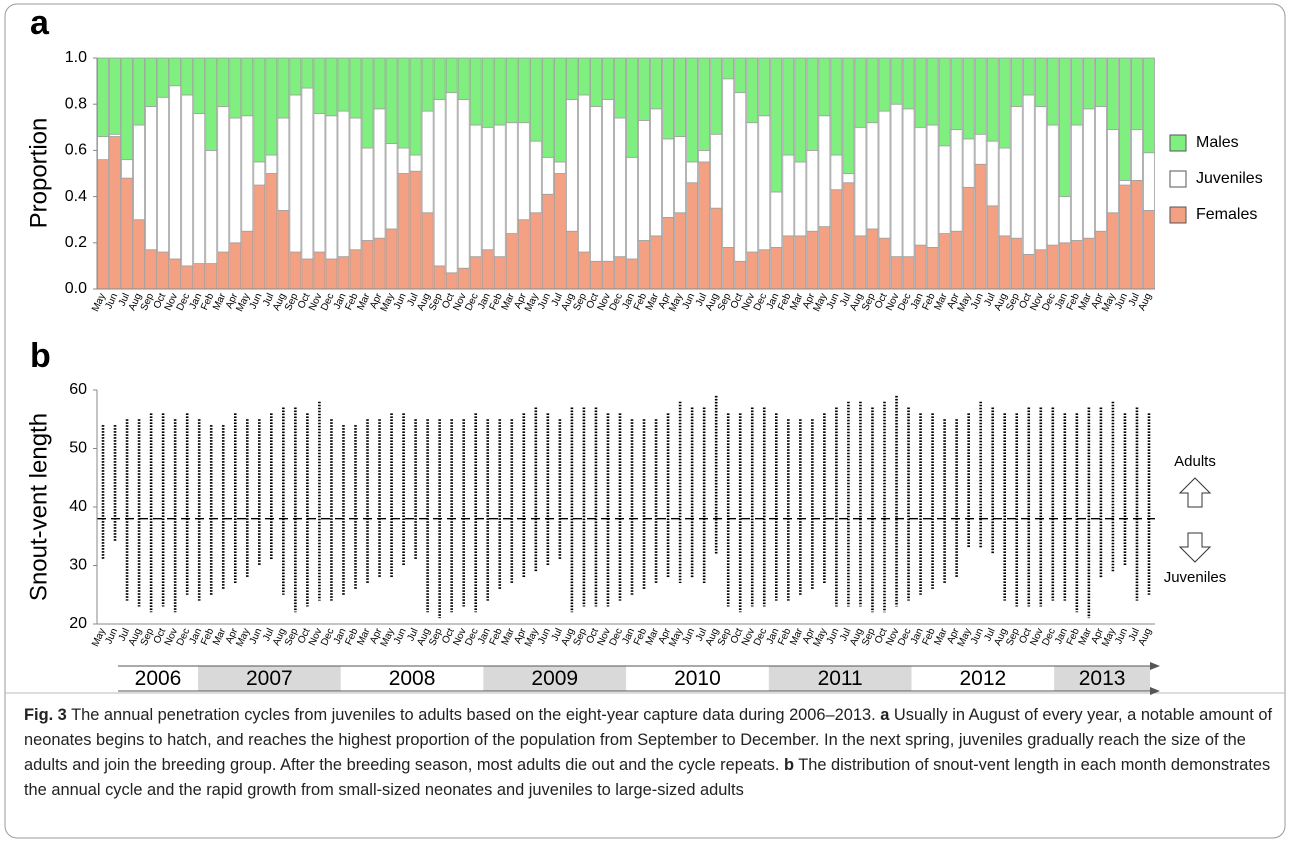  What do you see at coordinates (1195, 492) in the screenshot?
I see `up-arrow` at bounding box center [1195, 492].